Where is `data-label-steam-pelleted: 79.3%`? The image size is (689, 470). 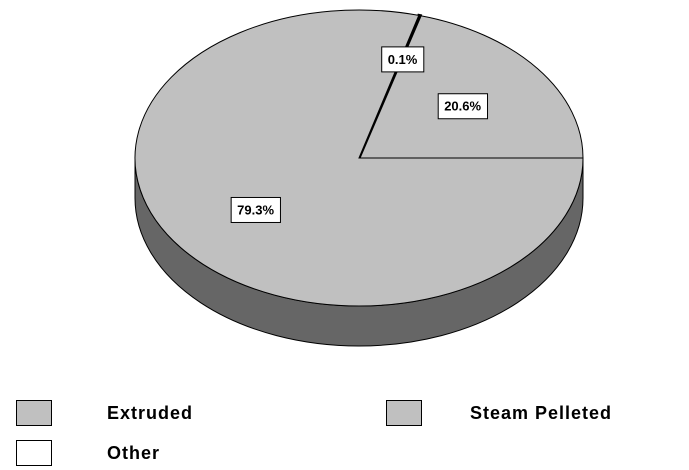 data-label-steam-pelleted: 79.3% is located at coordinates (255, 209).